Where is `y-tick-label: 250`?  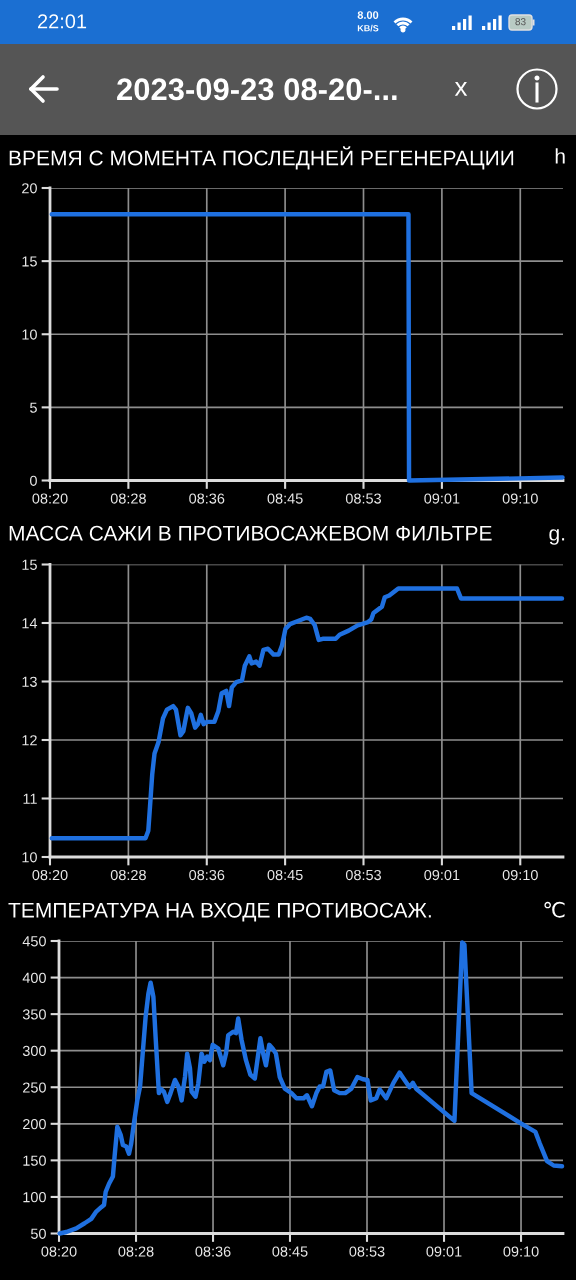 y-tick-label: 250 is located at coordinates (34, 1087).